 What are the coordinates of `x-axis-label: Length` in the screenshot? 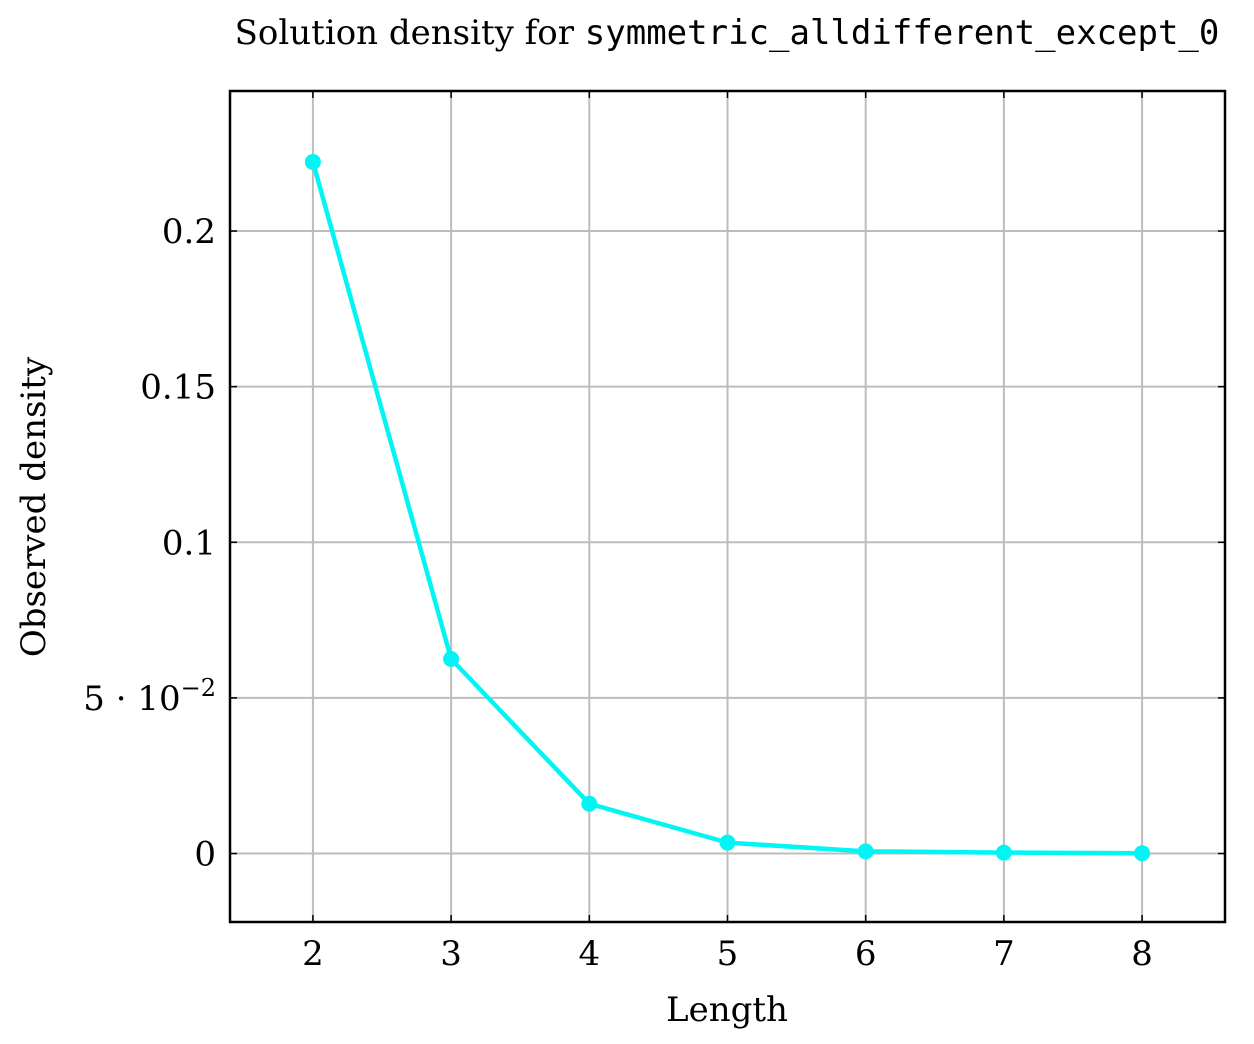 It's located at (727, 1010).